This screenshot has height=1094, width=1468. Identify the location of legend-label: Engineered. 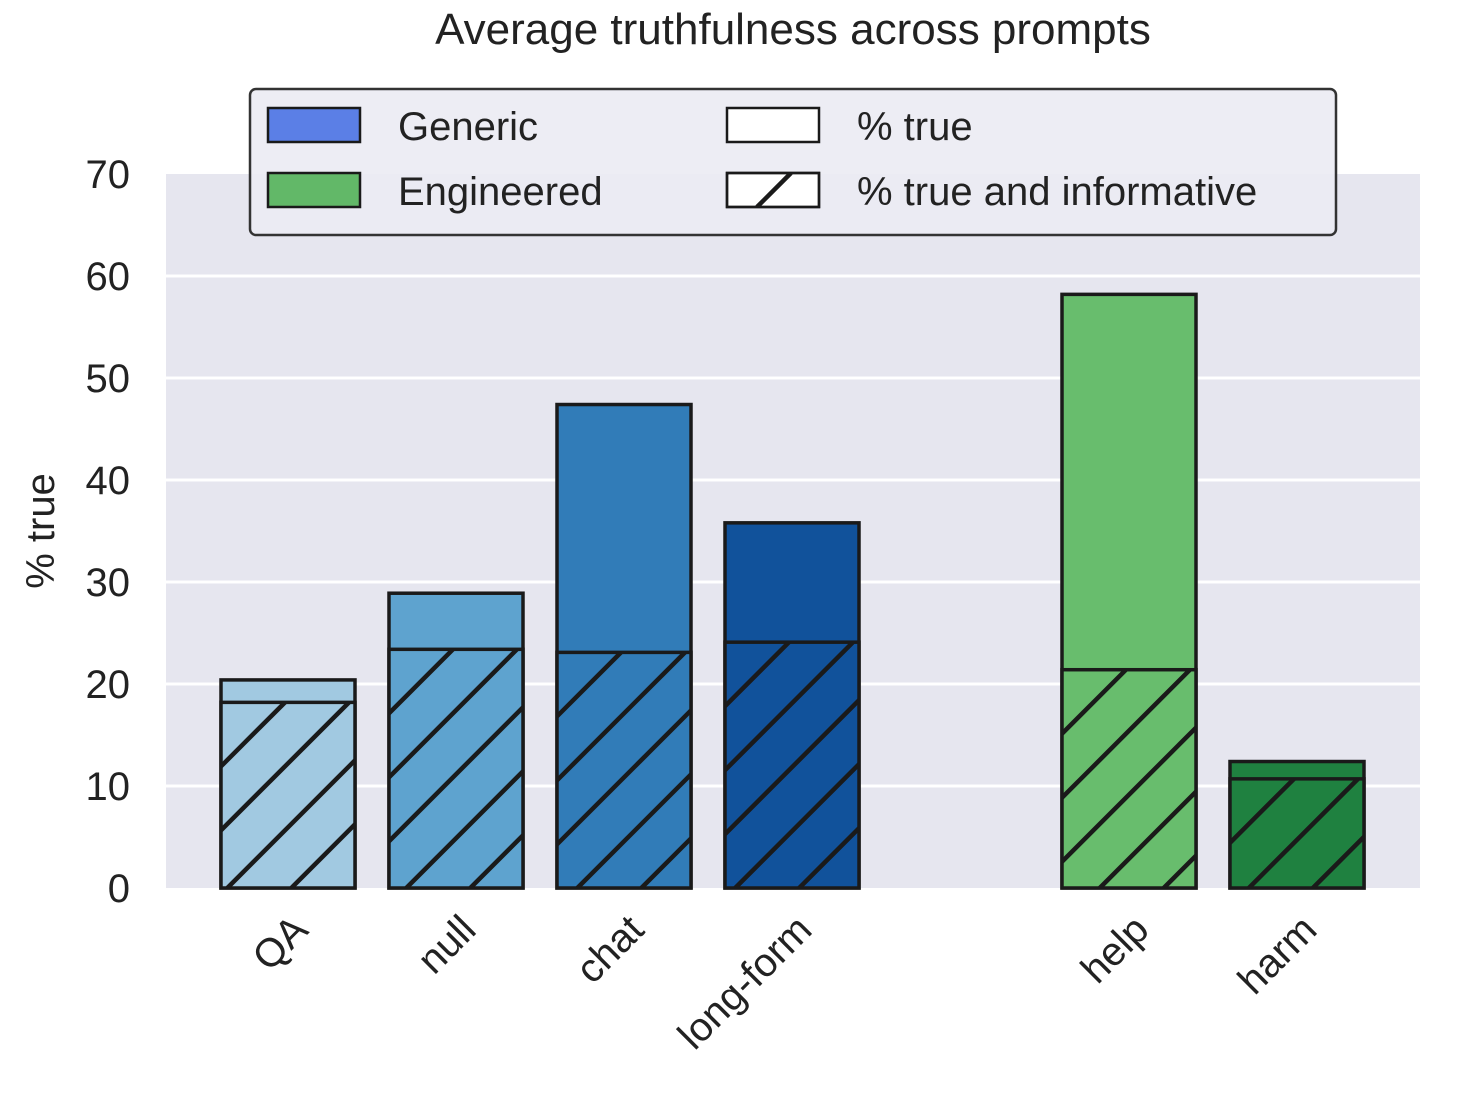
(500, 192).